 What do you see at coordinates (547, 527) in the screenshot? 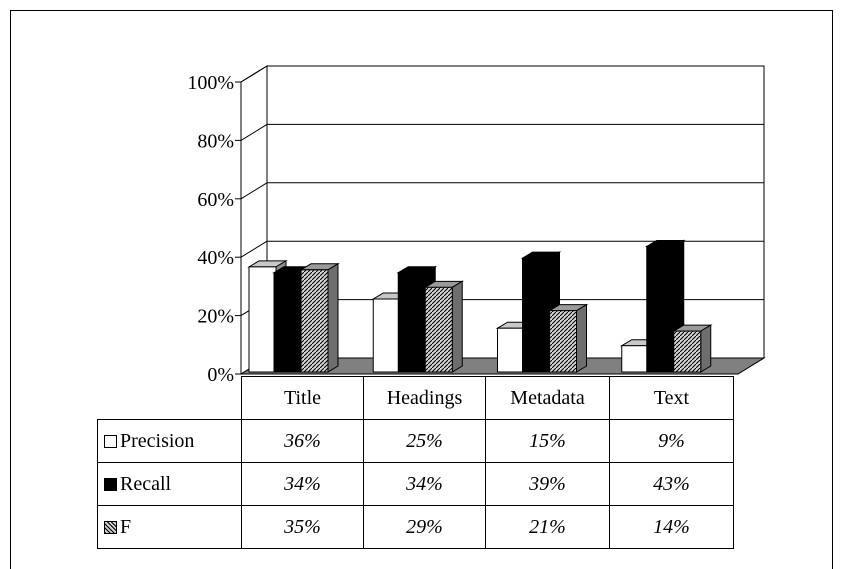
I see `data-label: 21%` at bounding box center [547, 527].